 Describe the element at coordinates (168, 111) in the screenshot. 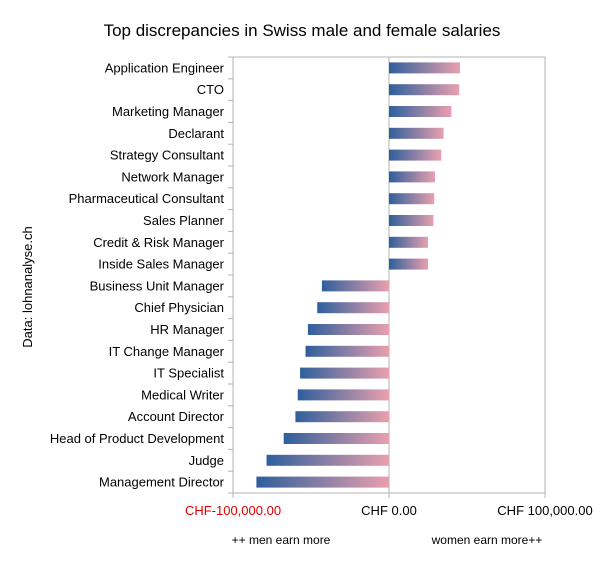

I see `category-label: Marketing Manager` at that location.